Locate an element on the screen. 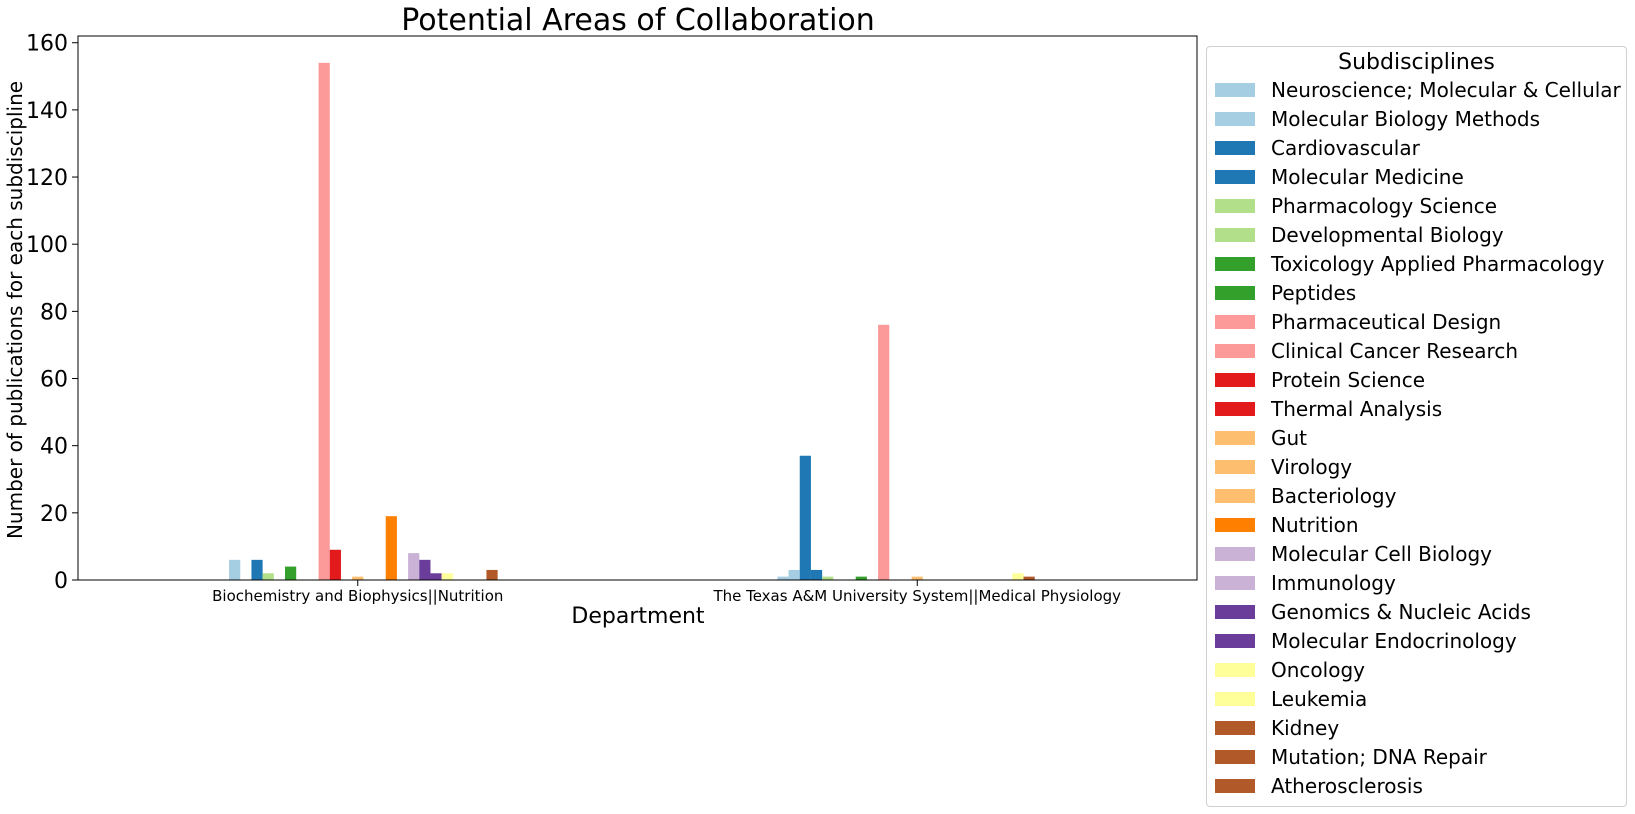 This screenshot has height=814, width=1635. legend-item: Oncology is located at coordinates (1290, 670).